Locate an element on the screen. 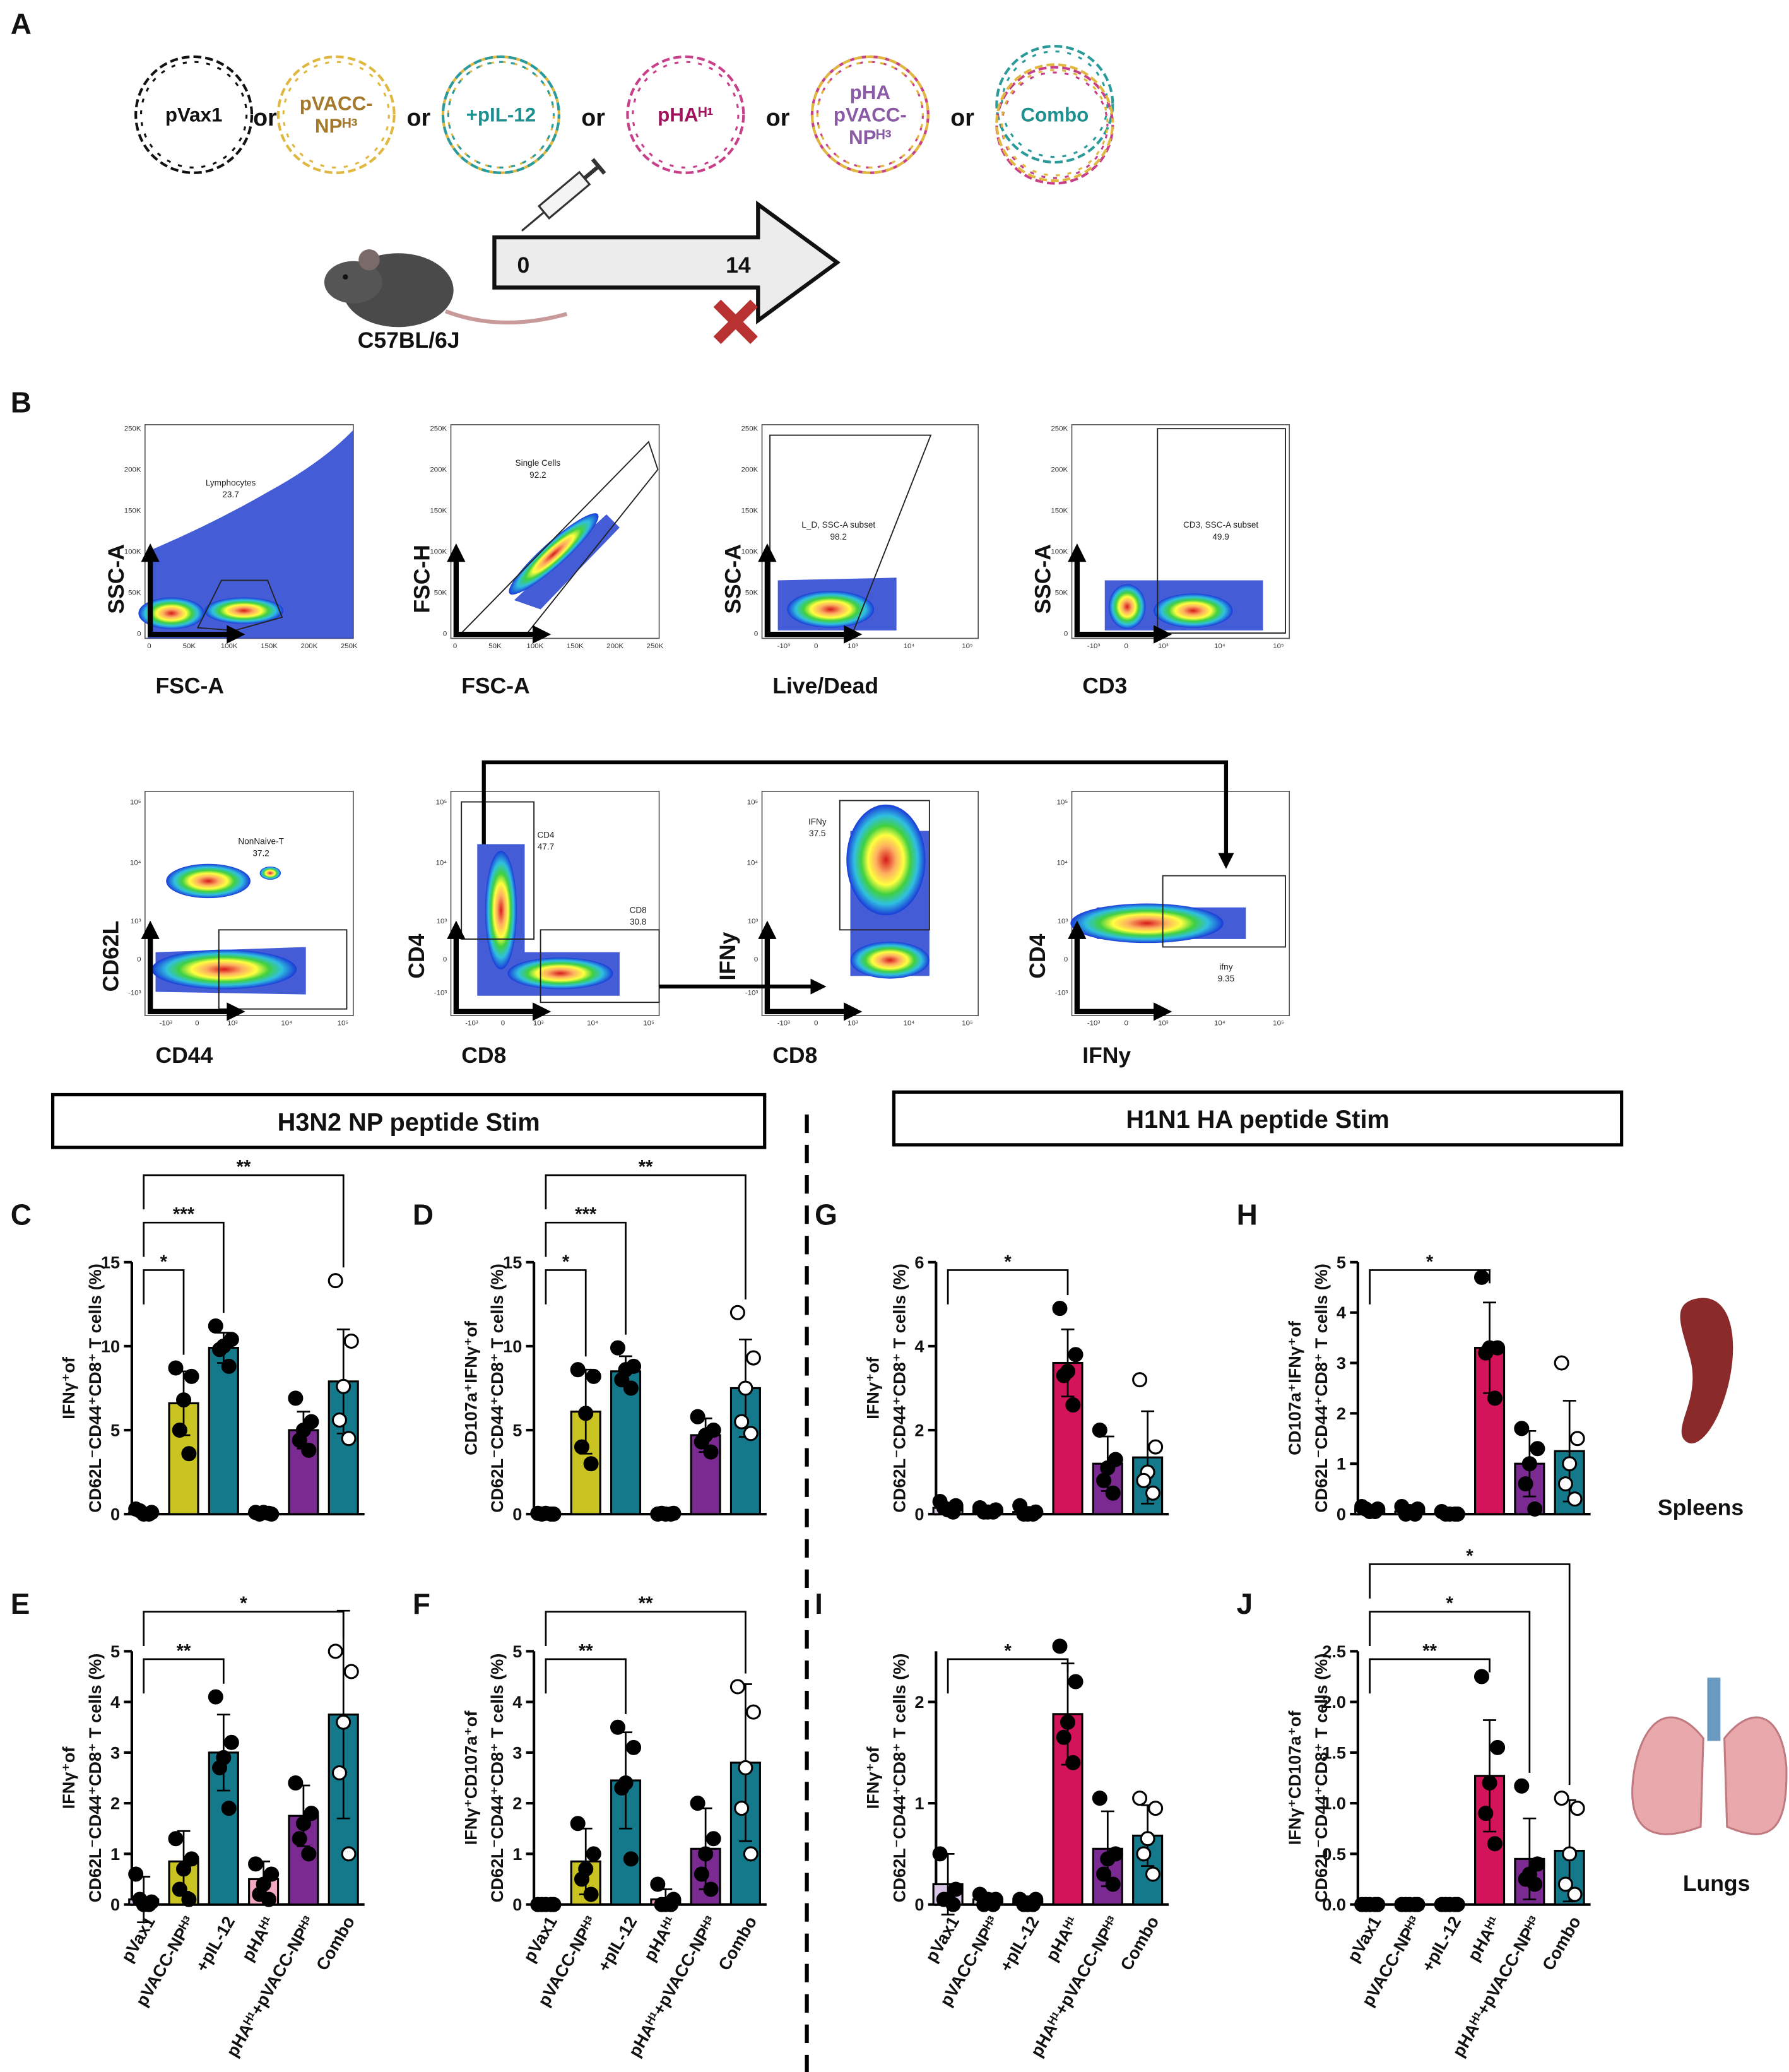  panel-label: D is located at coordinates (423, 1215).